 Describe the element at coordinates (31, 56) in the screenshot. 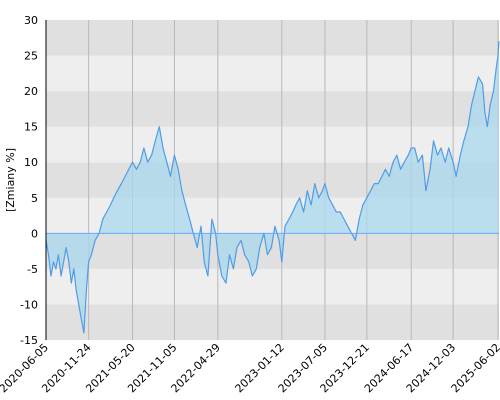

I see `y-tick-label: 25` at that location.